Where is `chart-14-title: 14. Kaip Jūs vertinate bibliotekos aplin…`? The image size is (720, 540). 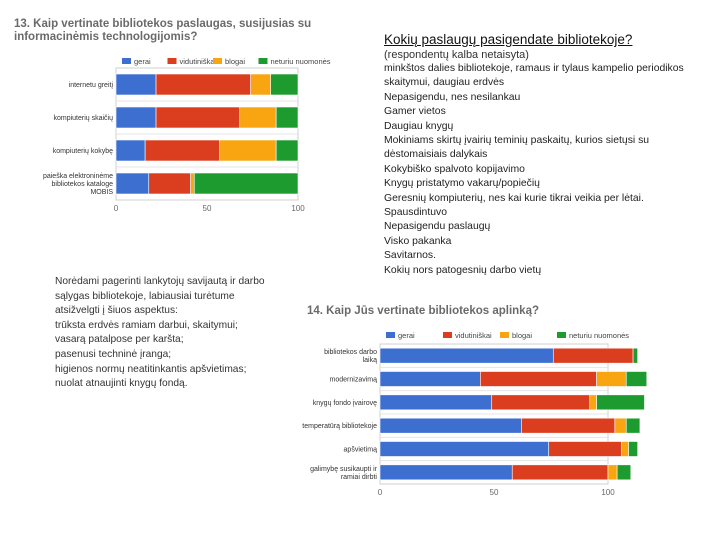
chart-14-title: 14. Kaip Jūs vertinate bibliotekos aplin… is located at coordinates (423, 311).